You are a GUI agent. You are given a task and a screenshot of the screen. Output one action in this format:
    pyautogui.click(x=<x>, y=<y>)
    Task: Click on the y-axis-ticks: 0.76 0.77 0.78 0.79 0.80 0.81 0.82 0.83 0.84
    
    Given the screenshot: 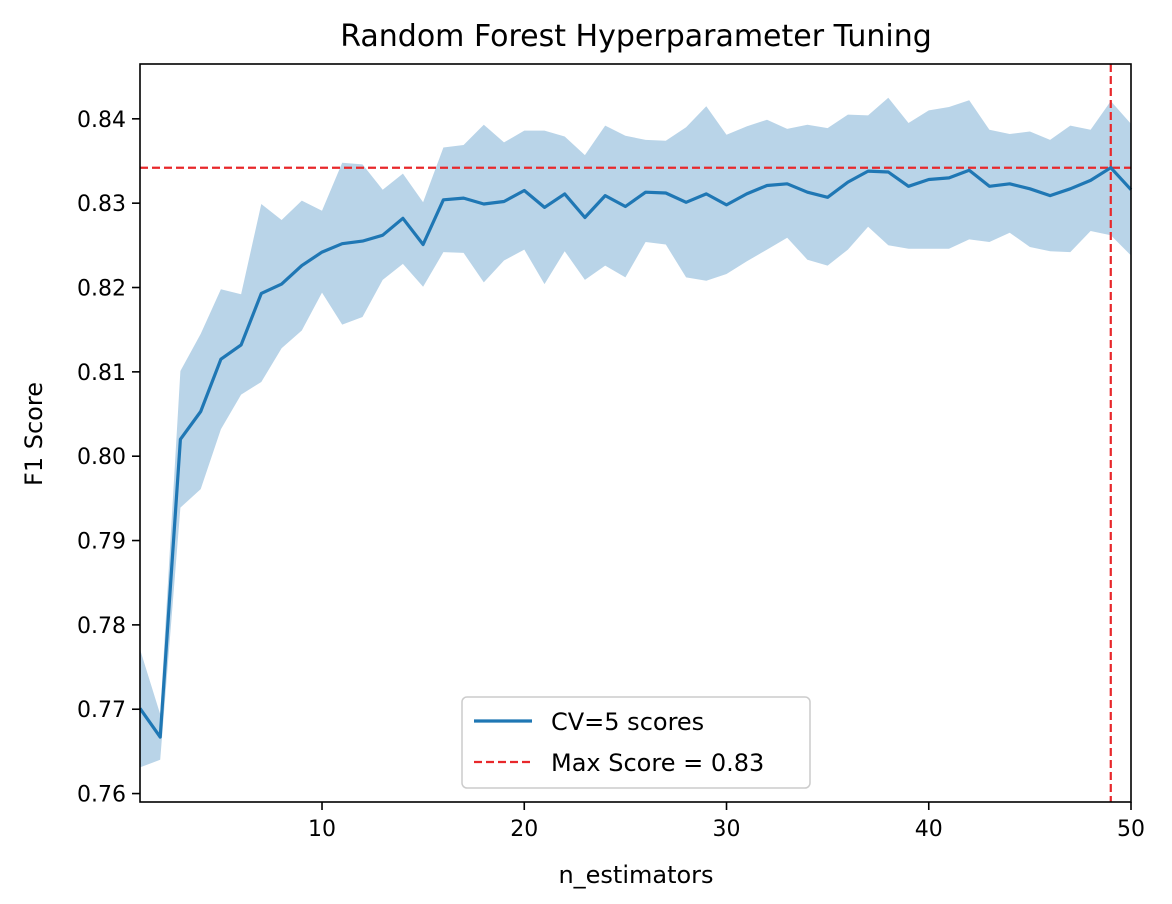 What is the action you would take?
    pyautogui.click(x=108, y=458)
    